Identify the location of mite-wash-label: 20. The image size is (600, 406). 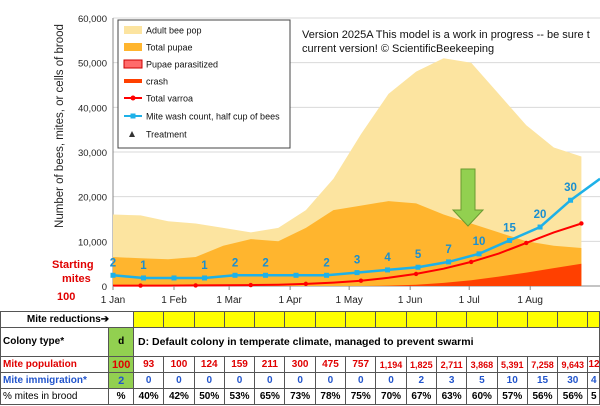
(540, 215).